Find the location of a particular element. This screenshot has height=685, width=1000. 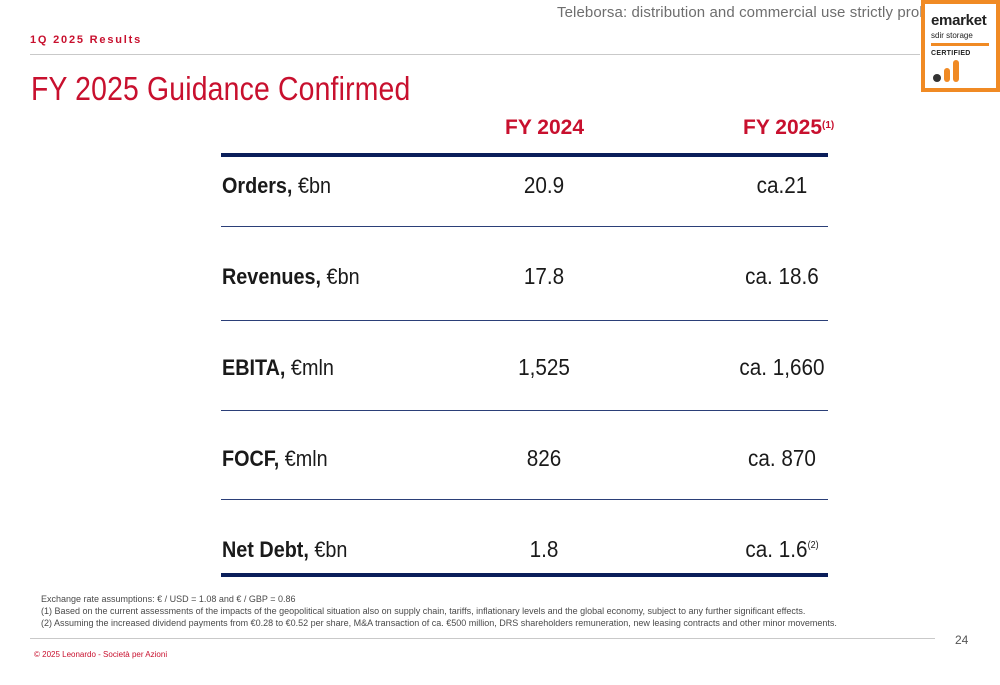

emarket-certified-badge: emarket sdir storage CERTIFIED is located at coordinates (960, 46).